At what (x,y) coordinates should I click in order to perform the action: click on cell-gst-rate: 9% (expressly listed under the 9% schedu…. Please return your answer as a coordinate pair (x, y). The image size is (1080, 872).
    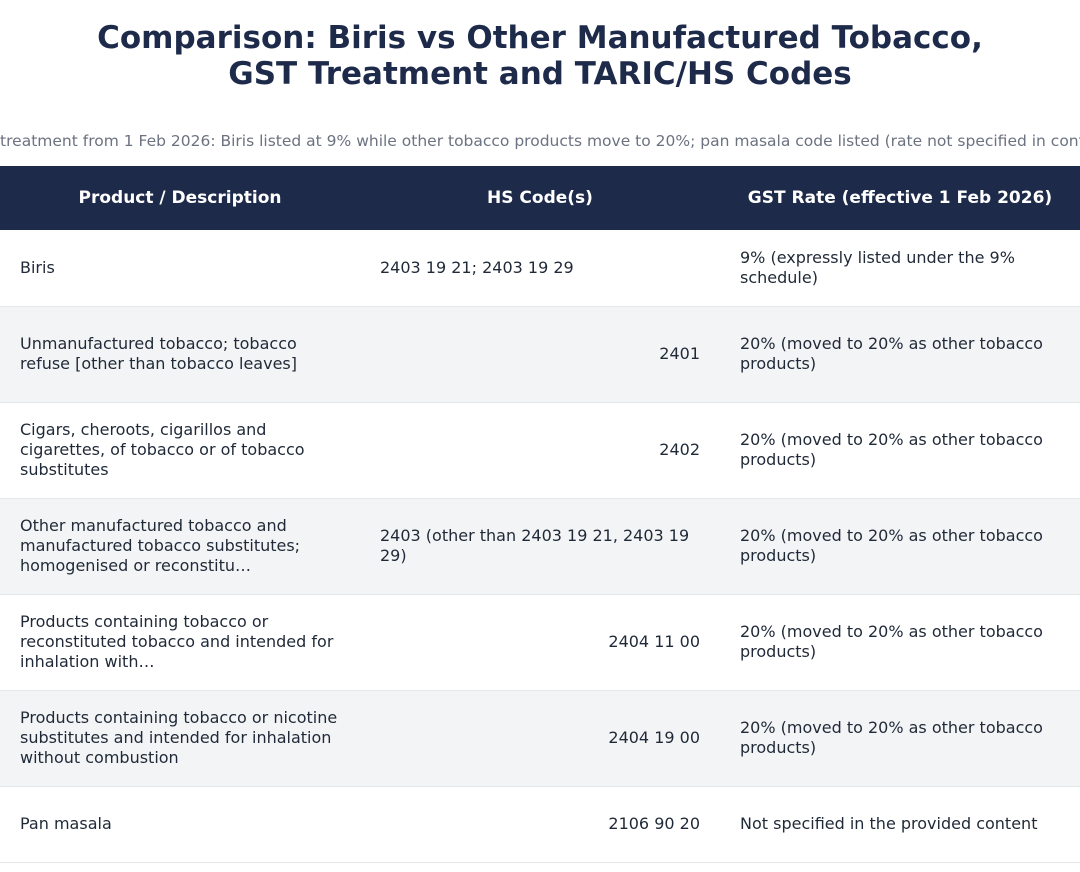
    Looking at the image, I should click on (900, 268).